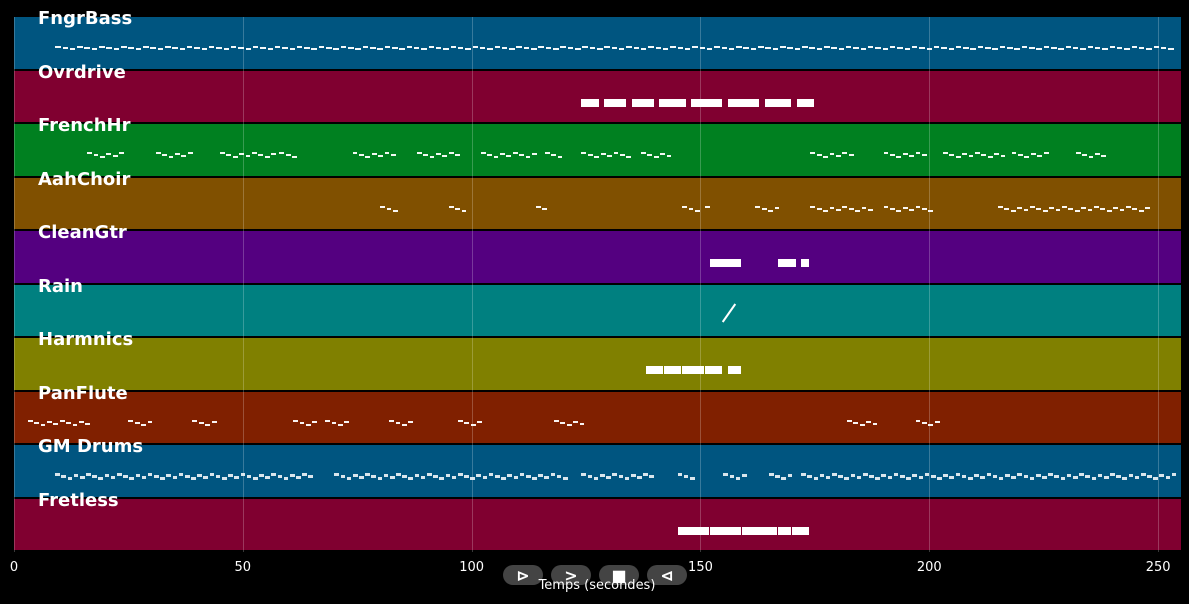 This screenshot has width=1189, height=604. I want to click on x-axis-label: Temps (secondes), so click(597, 585).